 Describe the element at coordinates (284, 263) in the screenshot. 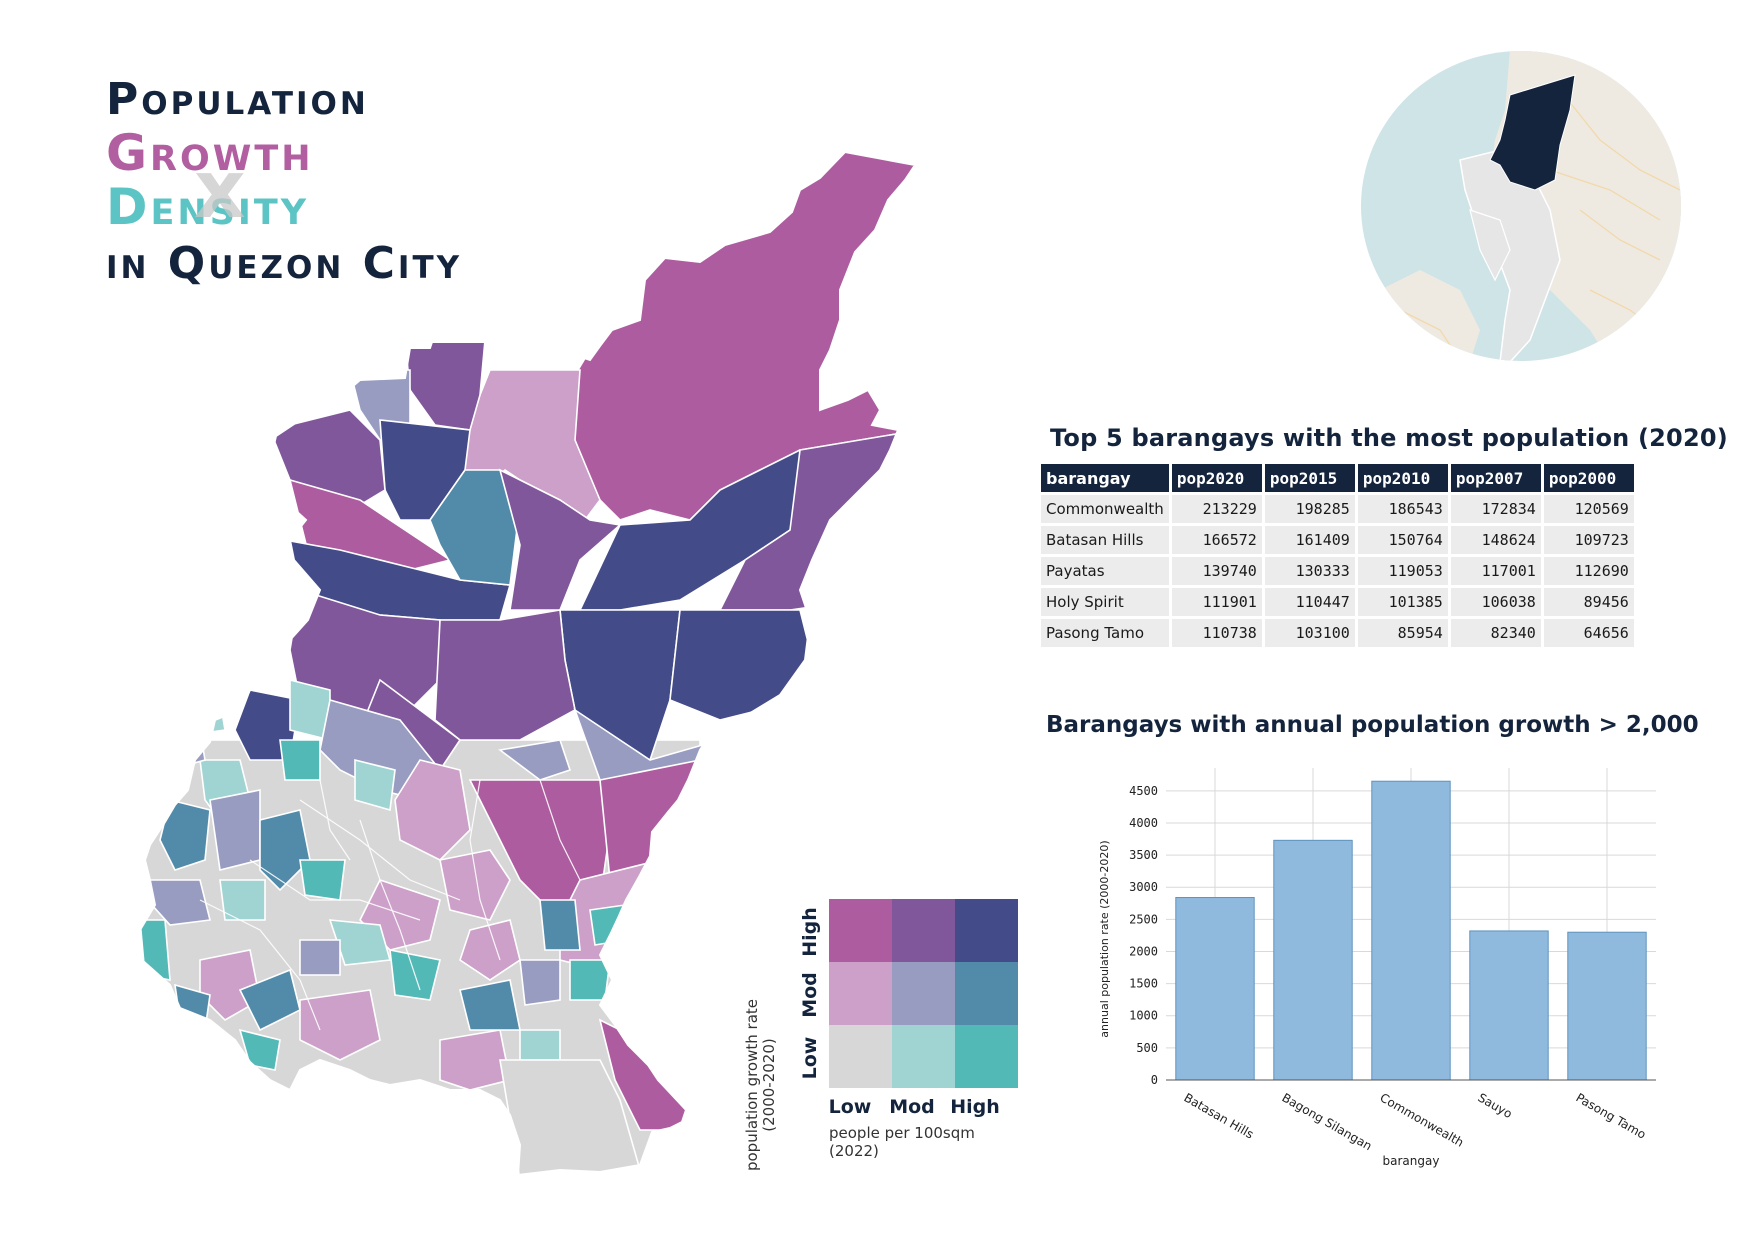

I see `title-line-quezon-city: in Quezon City` at that location.